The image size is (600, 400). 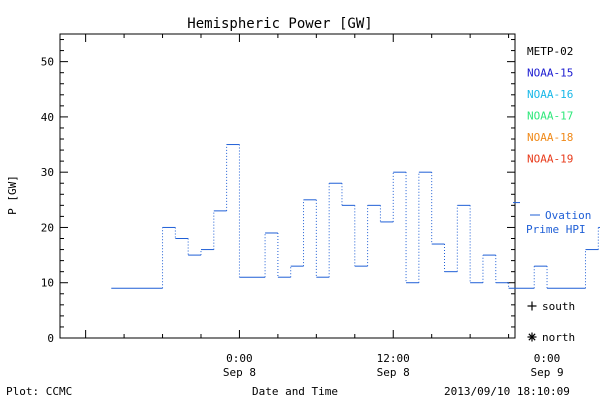 I want to click on legend-entry: METP-02, so click(x=550, y=51).